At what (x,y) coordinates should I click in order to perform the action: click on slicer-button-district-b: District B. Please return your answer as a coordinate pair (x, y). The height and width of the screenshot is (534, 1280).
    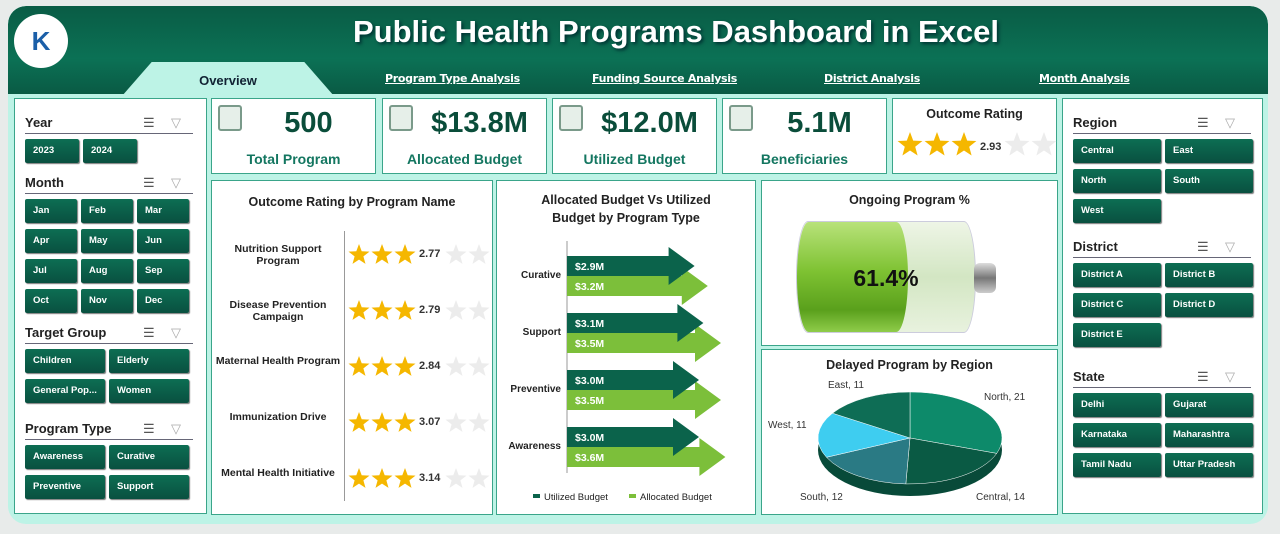
    Looking at the image, I should click on (1209, 275).